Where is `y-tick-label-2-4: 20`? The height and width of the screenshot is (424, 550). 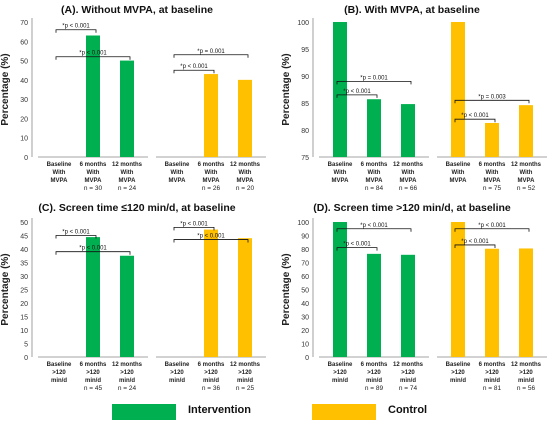 y-tick-label-2-4: 20 is located at coordinates (24, 304).